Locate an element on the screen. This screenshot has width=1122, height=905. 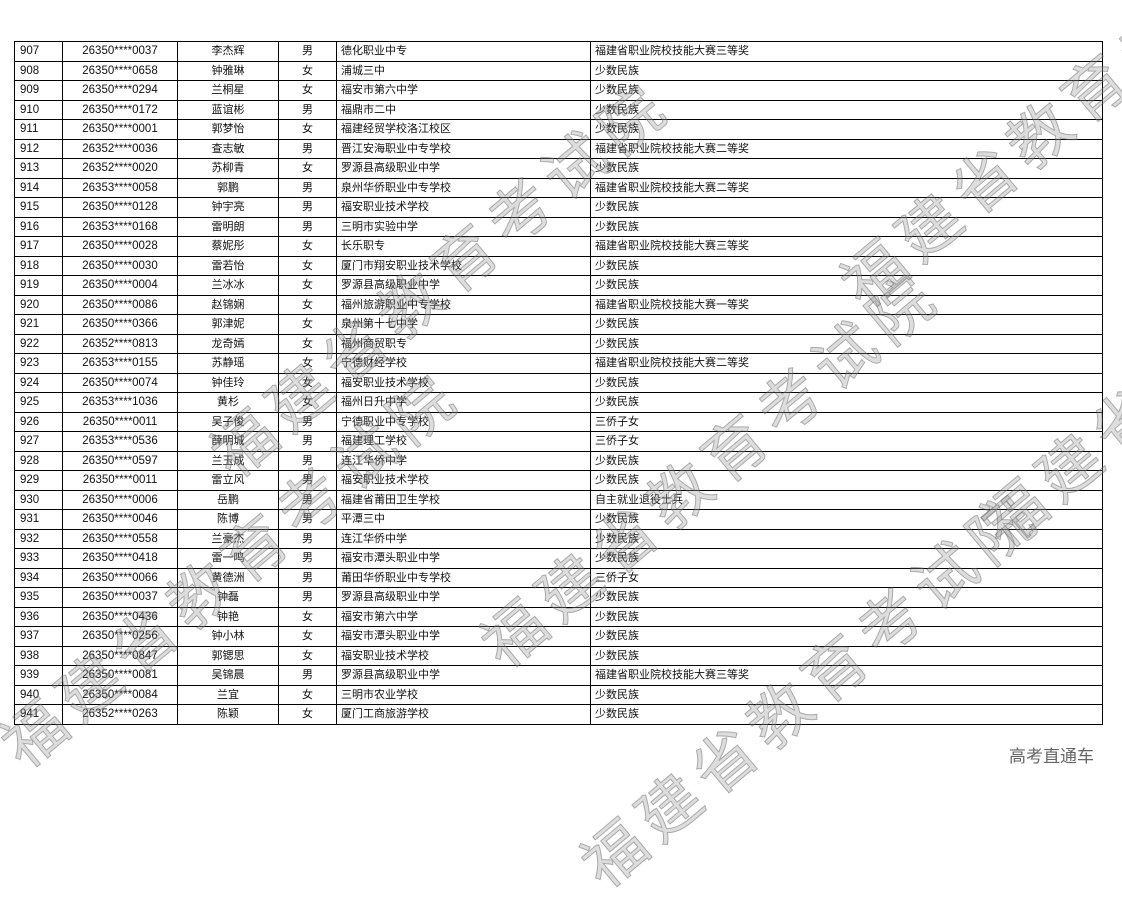
table-row: 928 26350****0597 兰玉成男连江华侨中学 少数民族 is located at coordinates (558, 460).